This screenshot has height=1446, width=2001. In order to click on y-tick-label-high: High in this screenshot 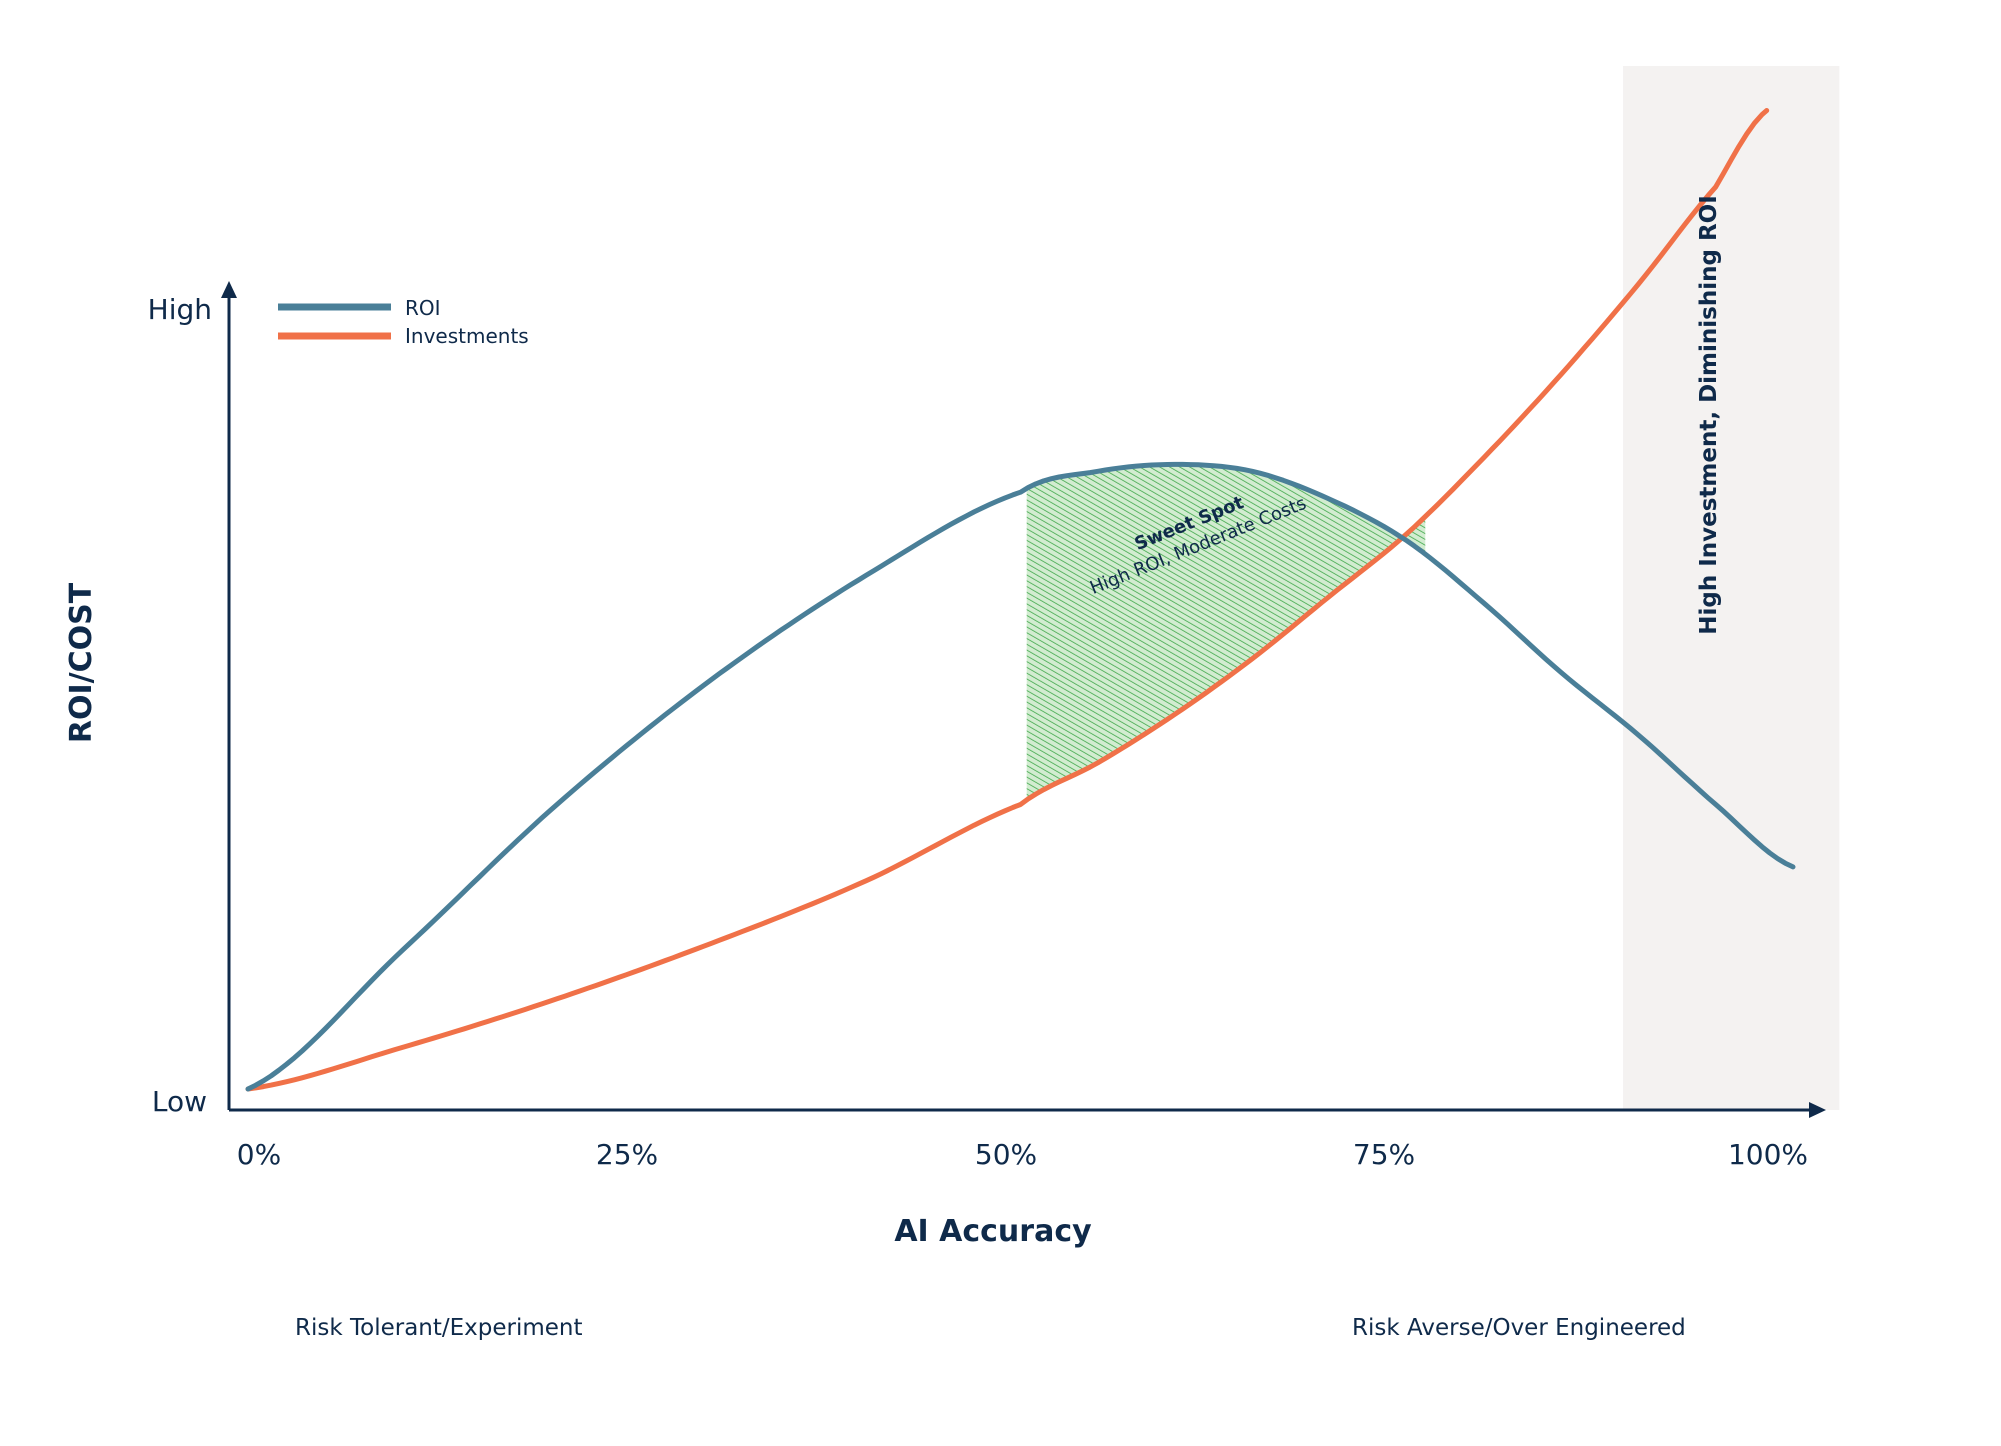, I will do `click(180, 309)`.